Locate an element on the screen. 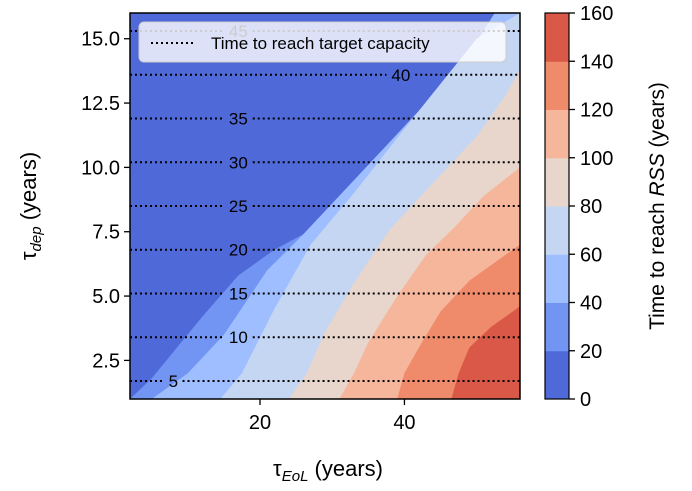 Image resolution: width=692 pixels, height=491 pixels. legend: Time to reach target capacity is located at coordinates (322, 42).